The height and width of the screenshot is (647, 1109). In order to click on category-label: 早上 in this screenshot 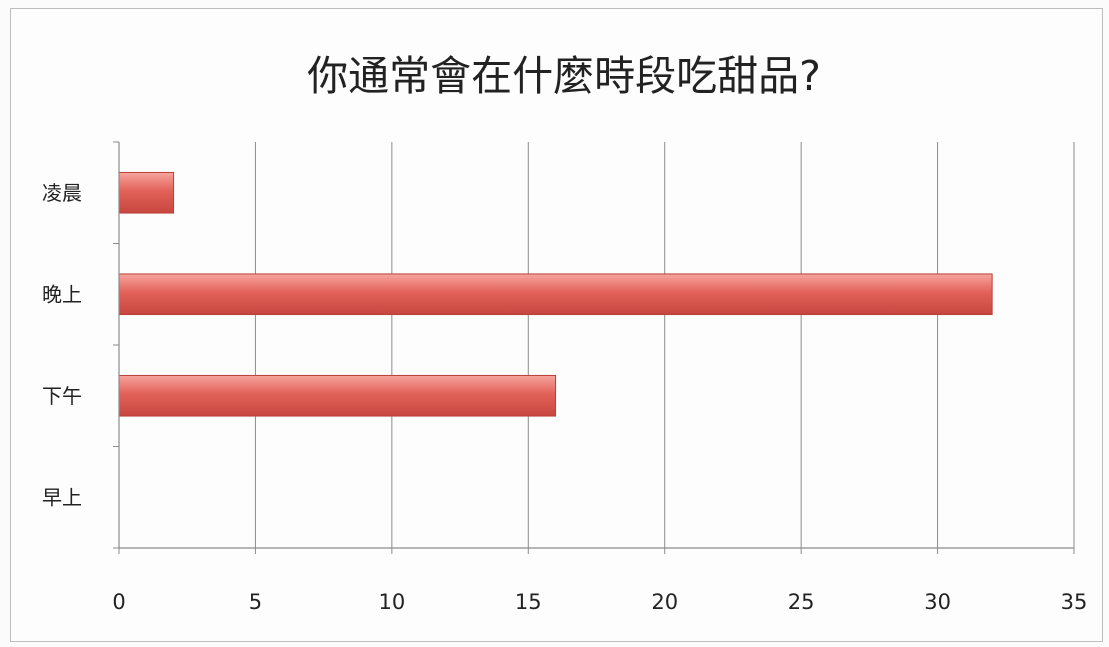, I will do `click(62, 497)`.